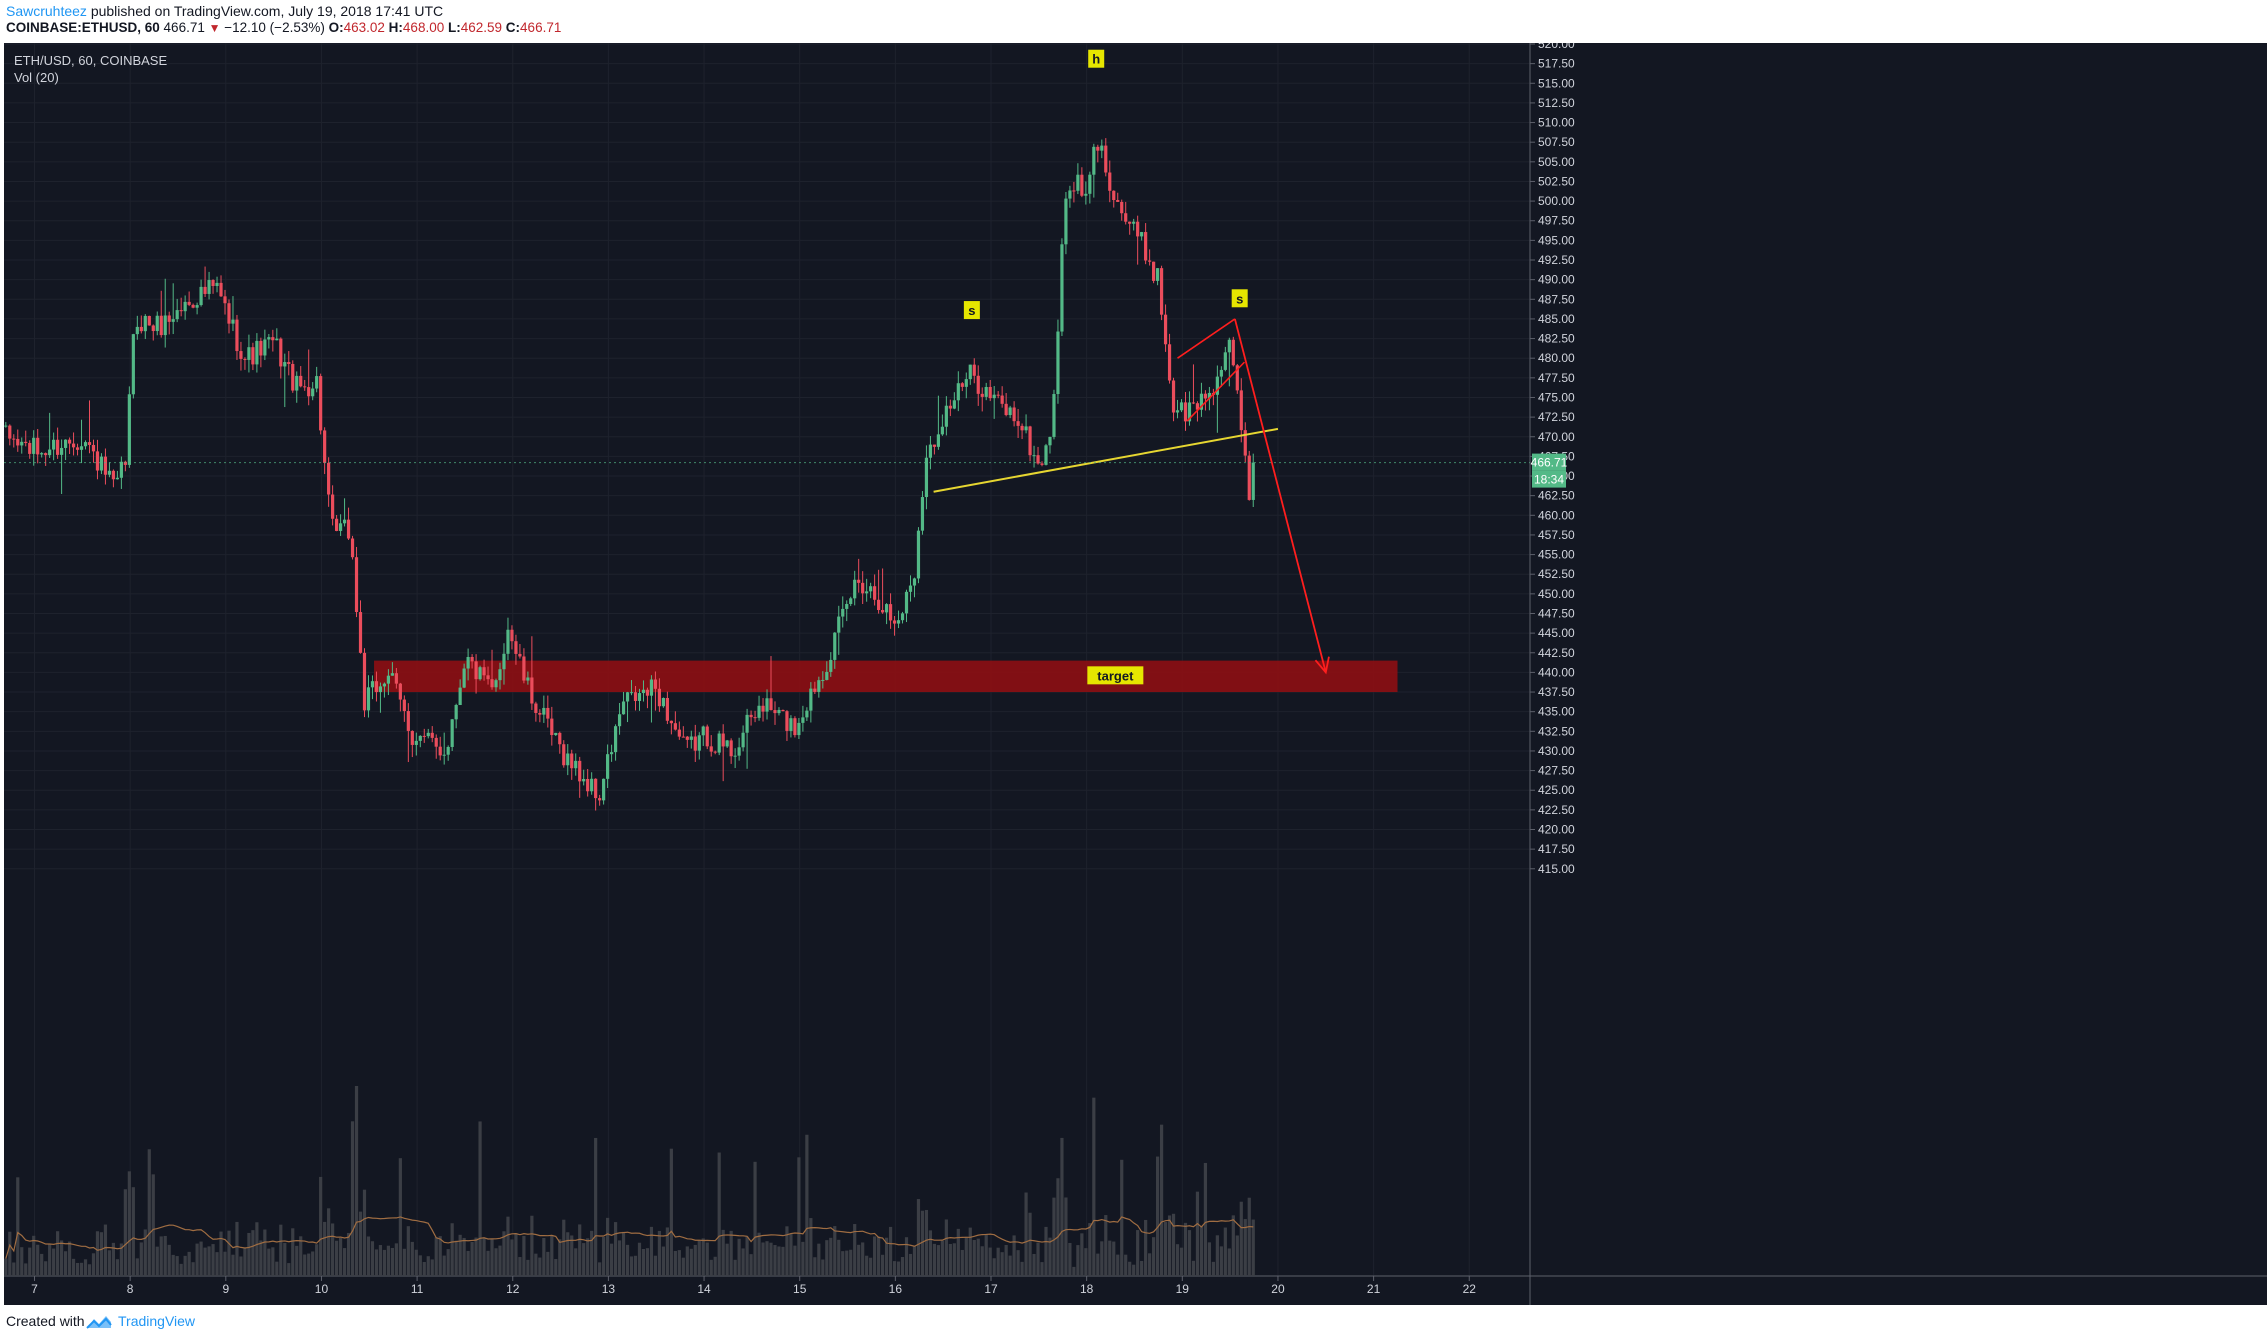 The width and height of the screenshot is (2267, 1338). What do you see at coordinates (1374, 1289) in the screenshot?
I see `time-tick-label: 21` at bounding box center [1374, 1289].